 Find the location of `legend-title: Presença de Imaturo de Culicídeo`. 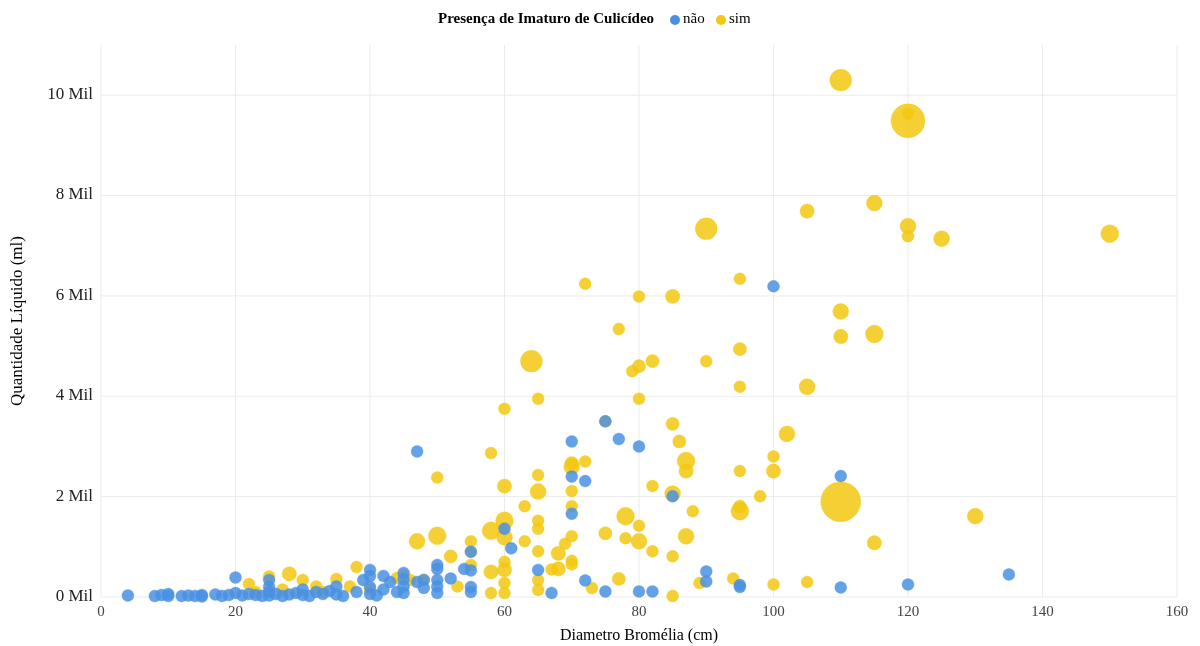

legend-title: Presença de Imaturo de Culicídeo is located at coordinates (546, 18).